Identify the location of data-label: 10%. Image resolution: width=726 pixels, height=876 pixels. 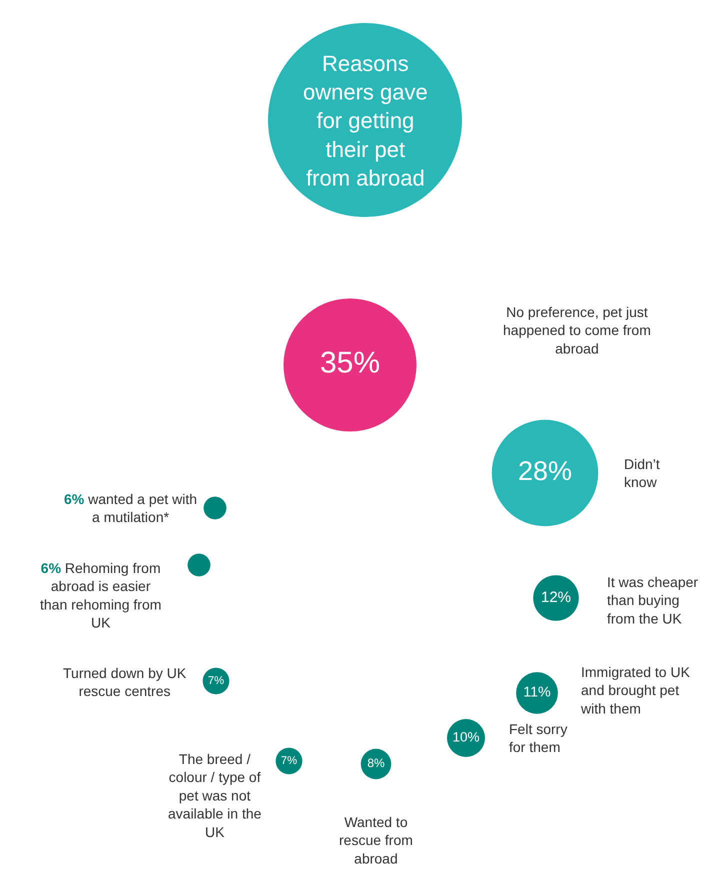
(466, 736).